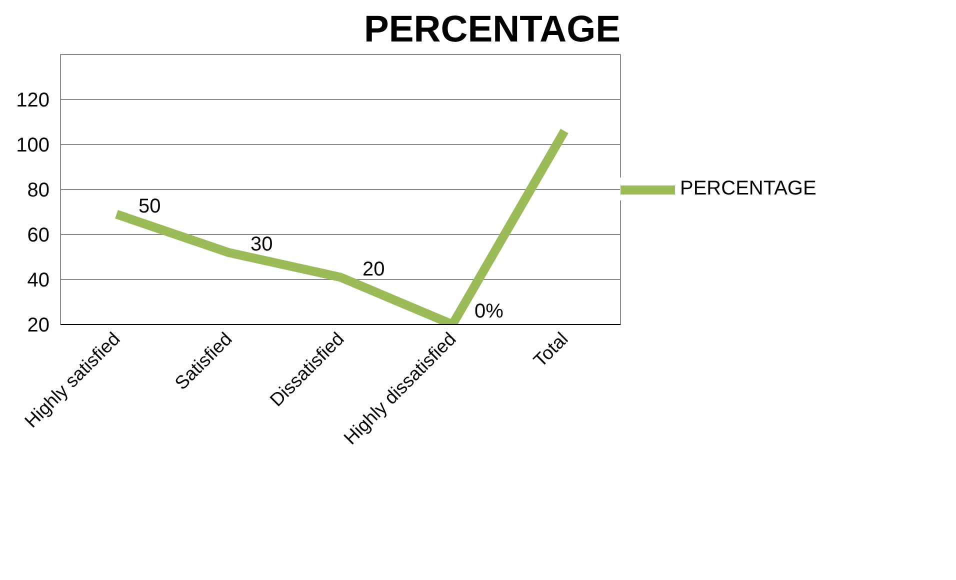  Describe the element at coordinates (149, 206) in the screenshot. I see `annotation: 50` at that location.